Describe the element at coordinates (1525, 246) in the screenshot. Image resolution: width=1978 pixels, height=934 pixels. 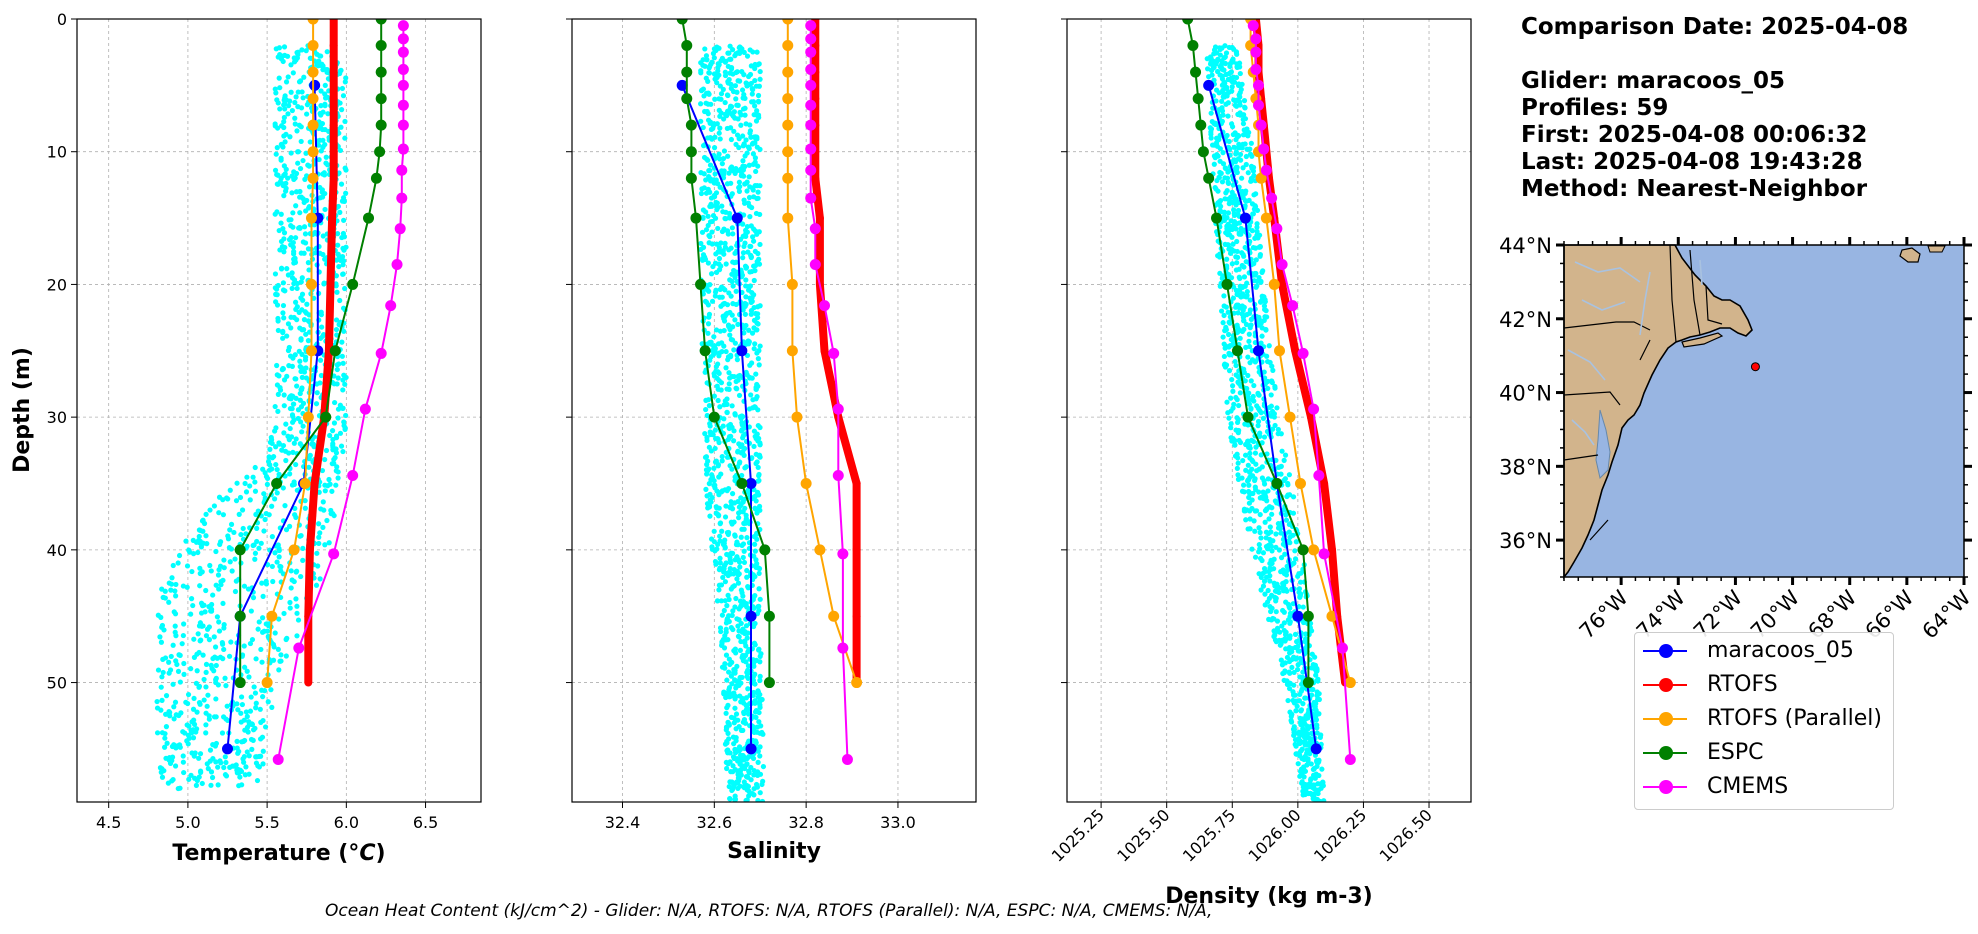
I see `map-lat-label: 44°N` at that location.